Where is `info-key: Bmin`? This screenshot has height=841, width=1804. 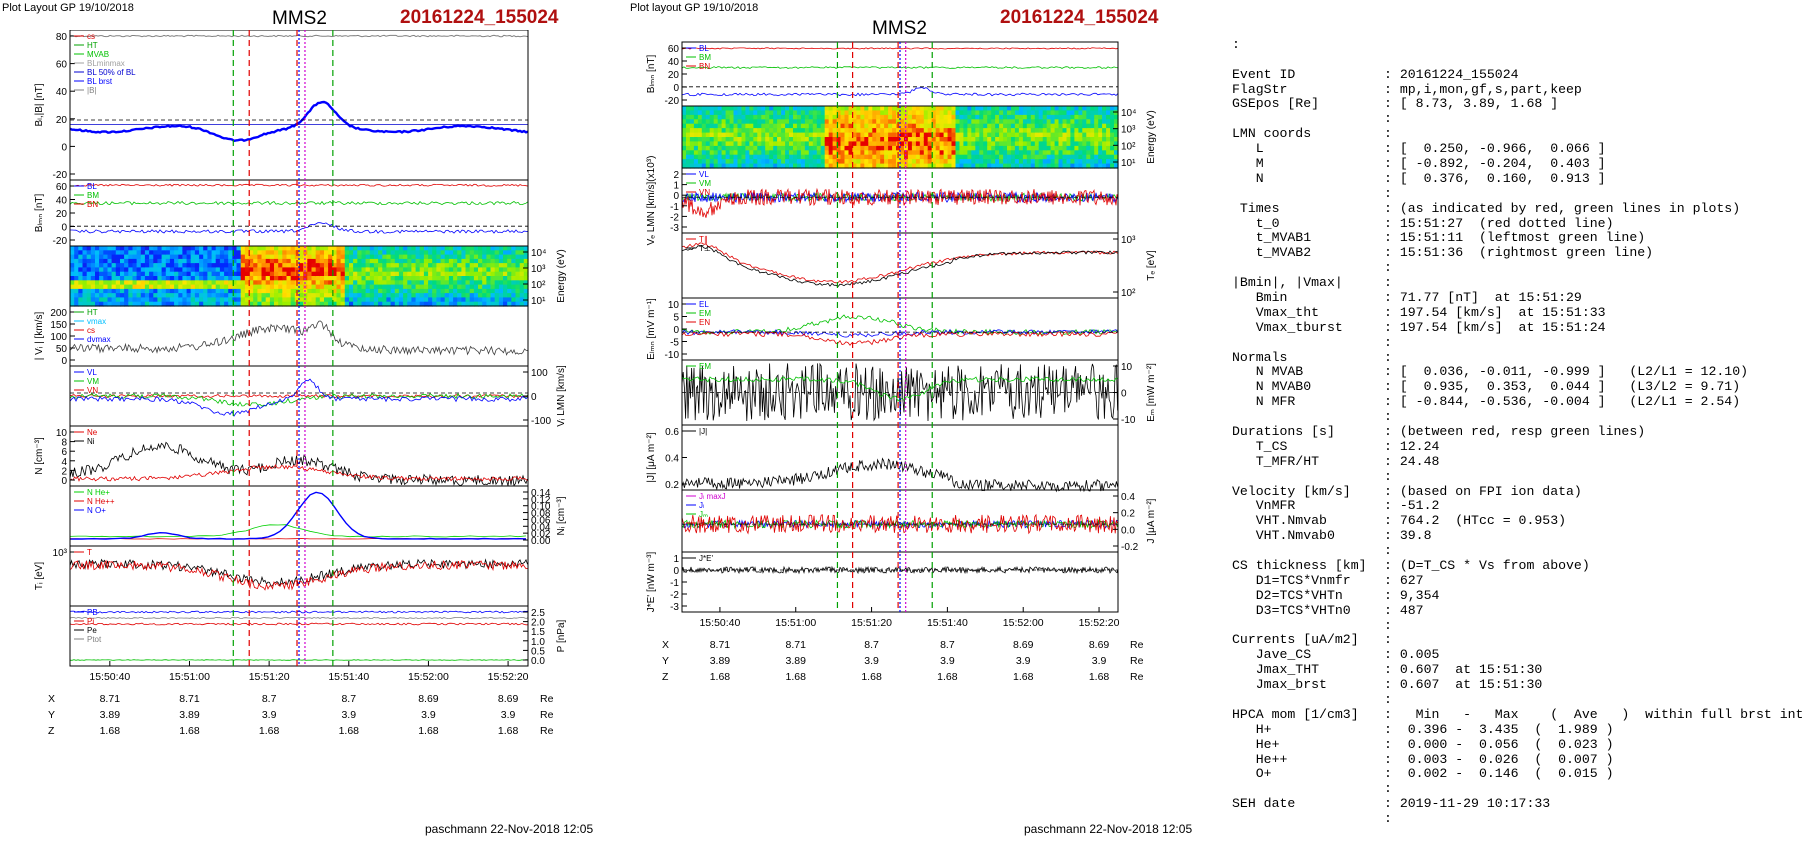
info-key: Bmin is located at coordinates (1260, 297).